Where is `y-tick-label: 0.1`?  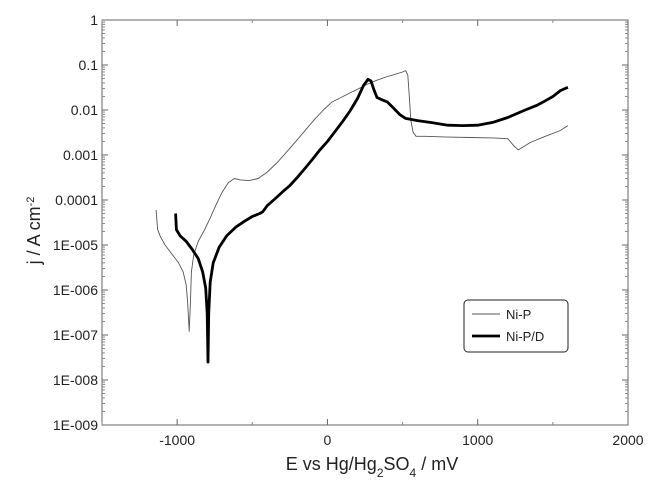 y-tick-label: 0.1 is located at coordinates (89, 65).